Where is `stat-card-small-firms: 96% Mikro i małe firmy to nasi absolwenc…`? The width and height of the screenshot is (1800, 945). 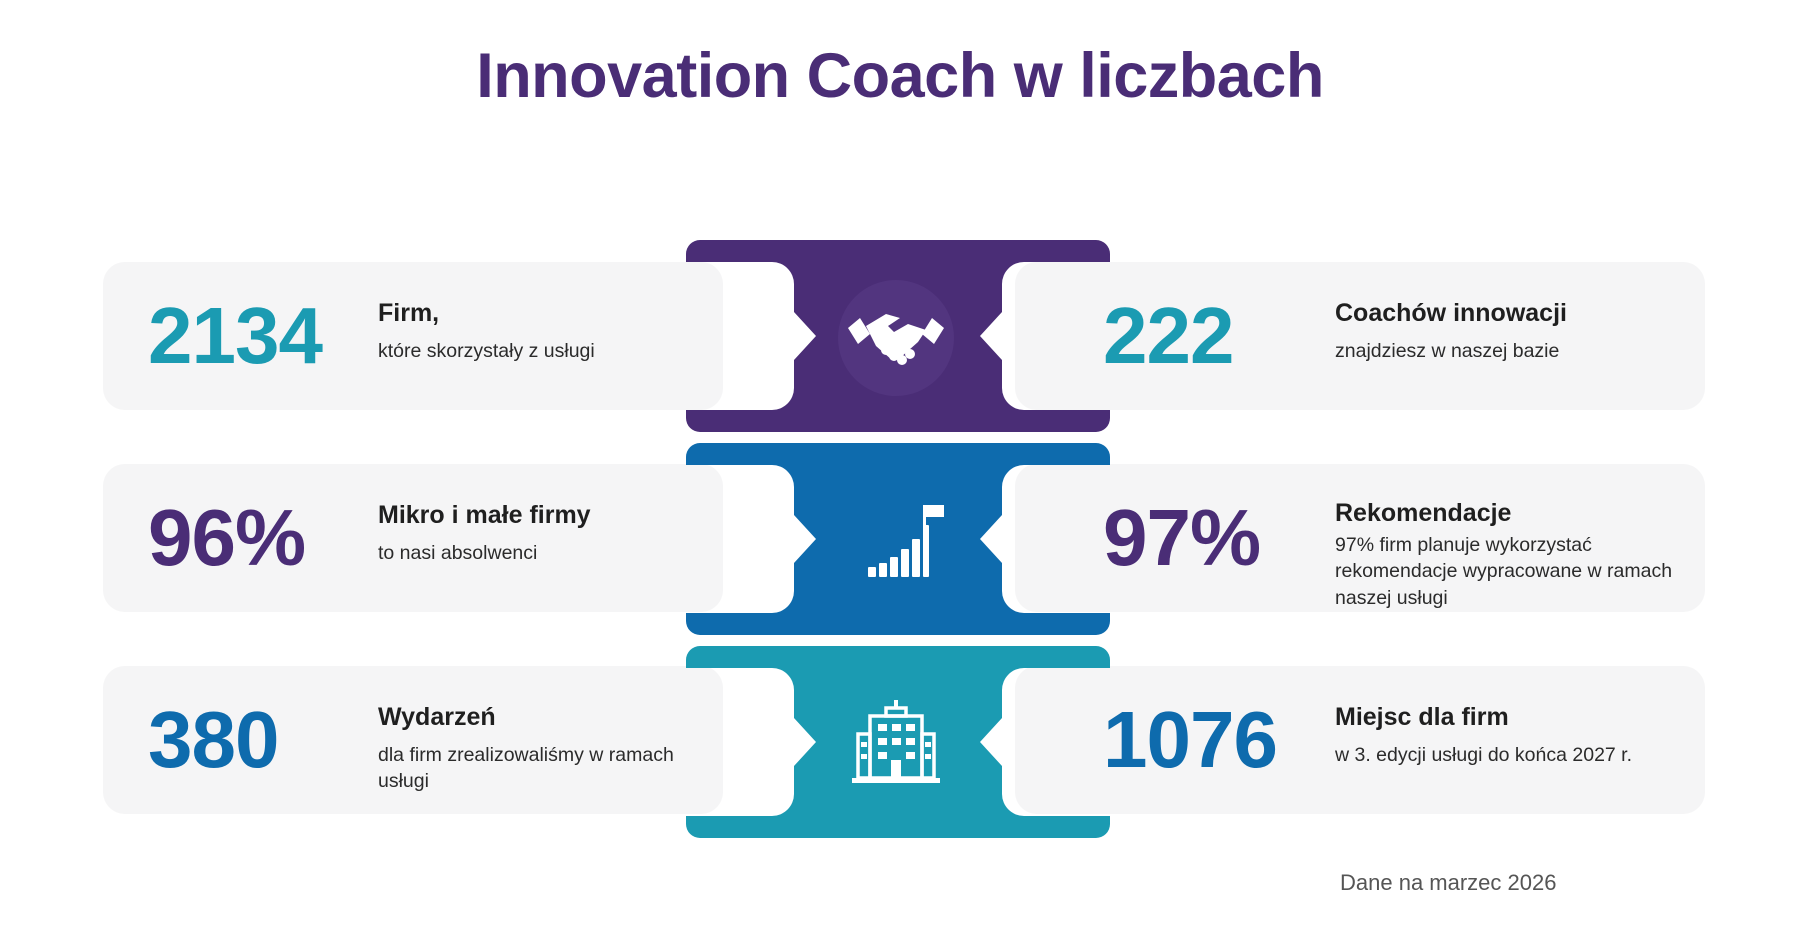 stat-card-small-firms: 96% Mikro i małe firmy to nasi absolwenc… is located at coordinates (413, 538).